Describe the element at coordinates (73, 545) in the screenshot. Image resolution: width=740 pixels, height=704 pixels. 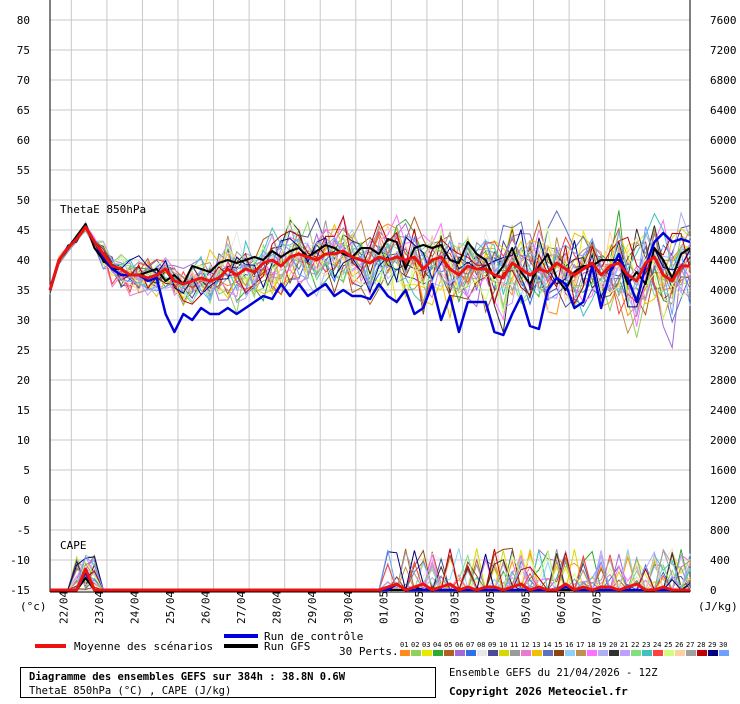
I see `cape-panel-label: CAPE` at that location.